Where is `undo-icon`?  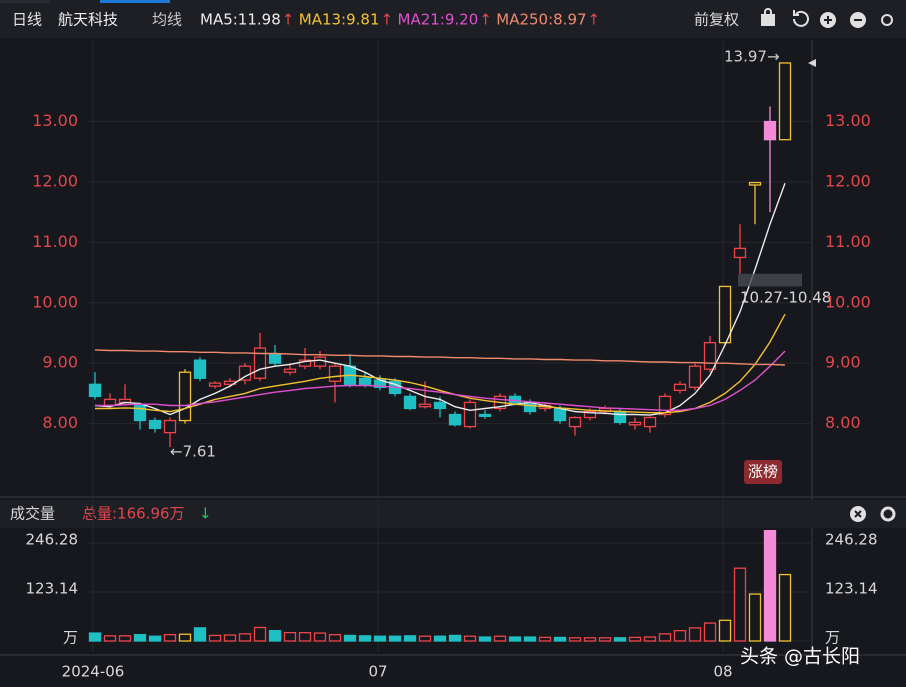
undo-icon is located at coordinates (801, 18).